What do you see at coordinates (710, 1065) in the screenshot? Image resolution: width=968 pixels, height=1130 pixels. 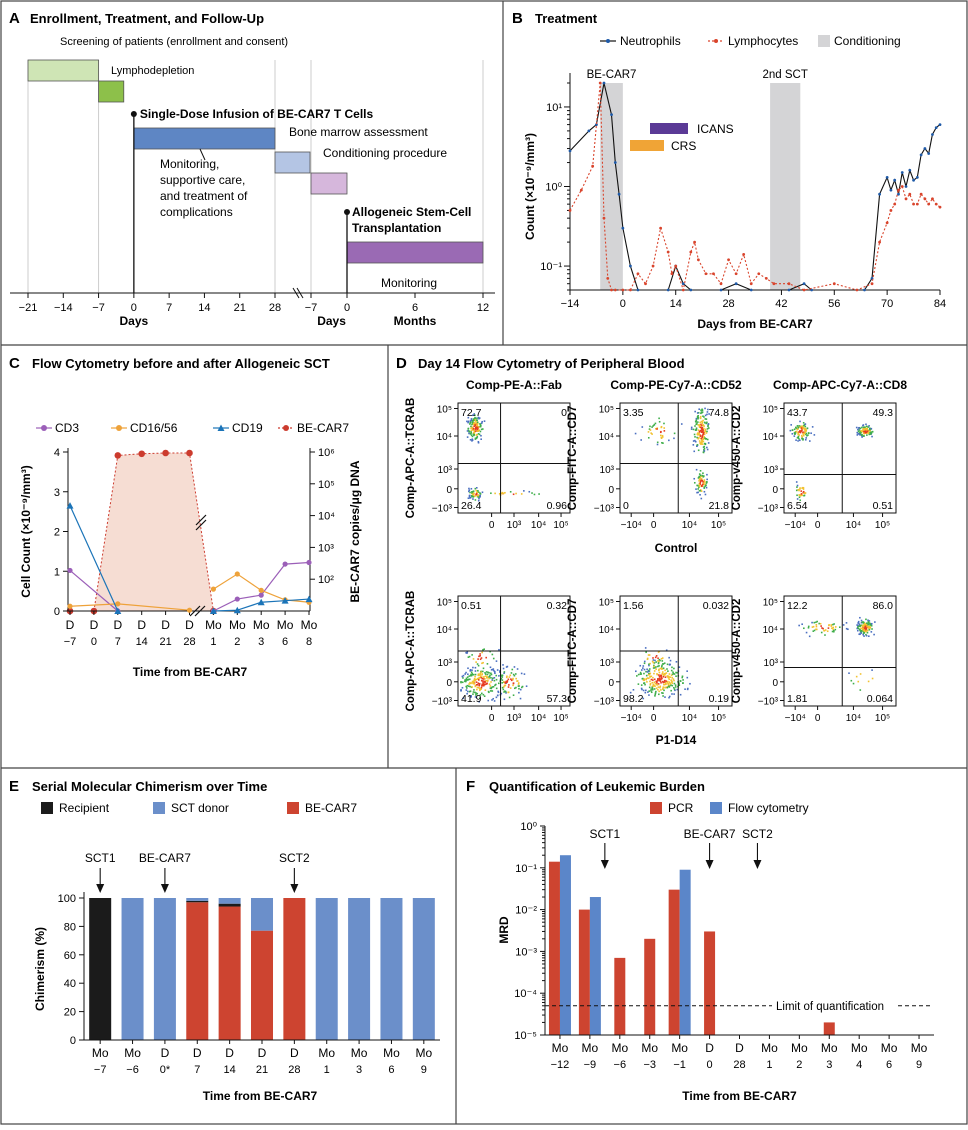 I see `tick-label: 0` at bounding box center [710, 1065].